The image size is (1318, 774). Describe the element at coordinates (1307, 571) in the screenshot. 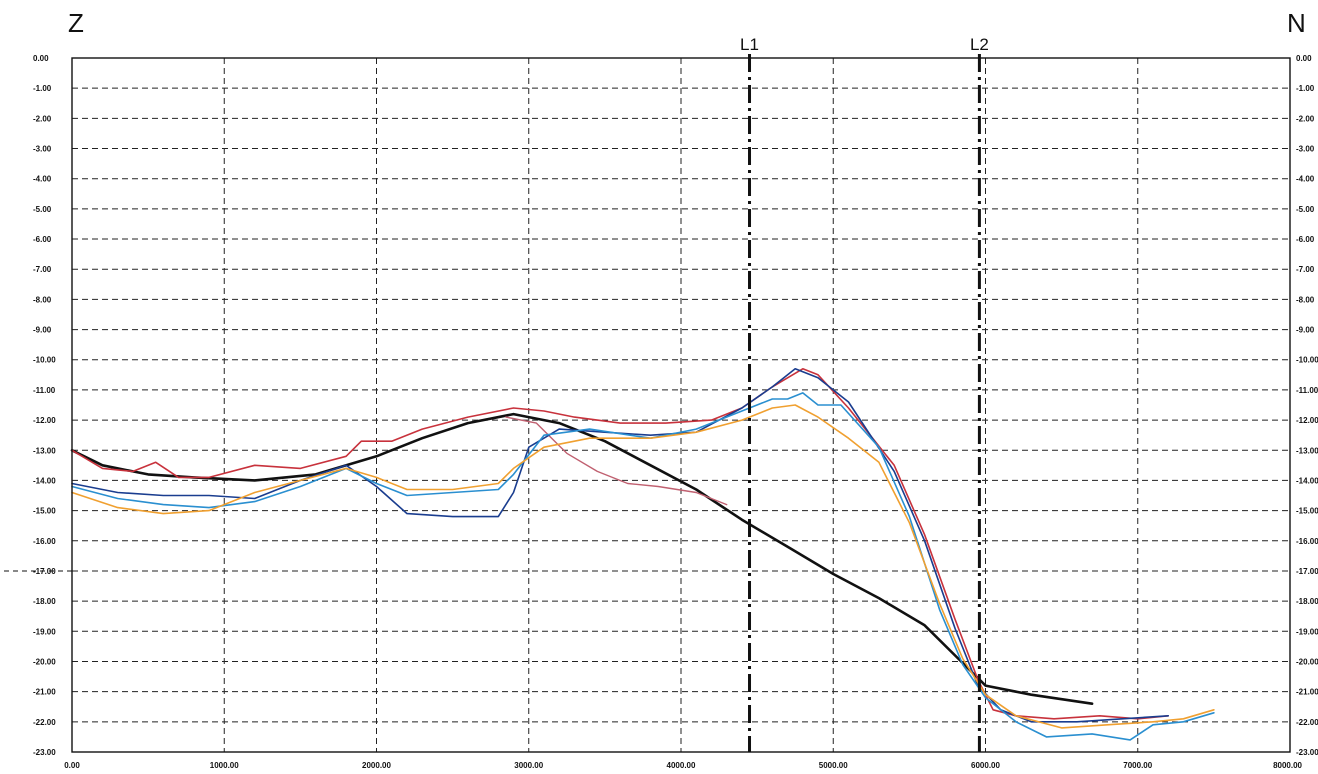

I see `y-tick-label-right: -17.00` at that location.